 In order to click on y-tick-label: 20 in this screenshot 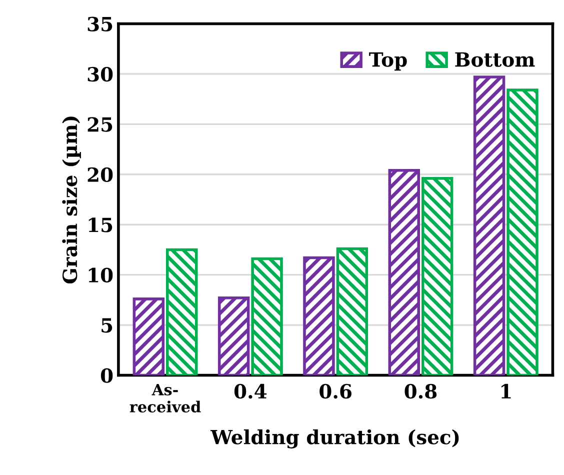, I will do `click(100, 174)`.